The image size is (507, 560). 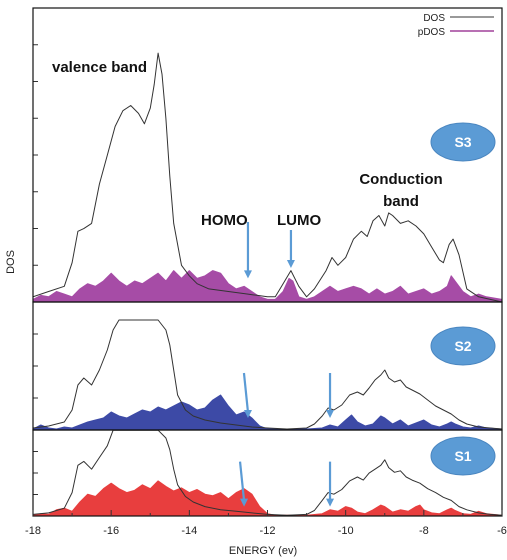 I want to click on x-tick-label: -16, so click(x=111, y=531).